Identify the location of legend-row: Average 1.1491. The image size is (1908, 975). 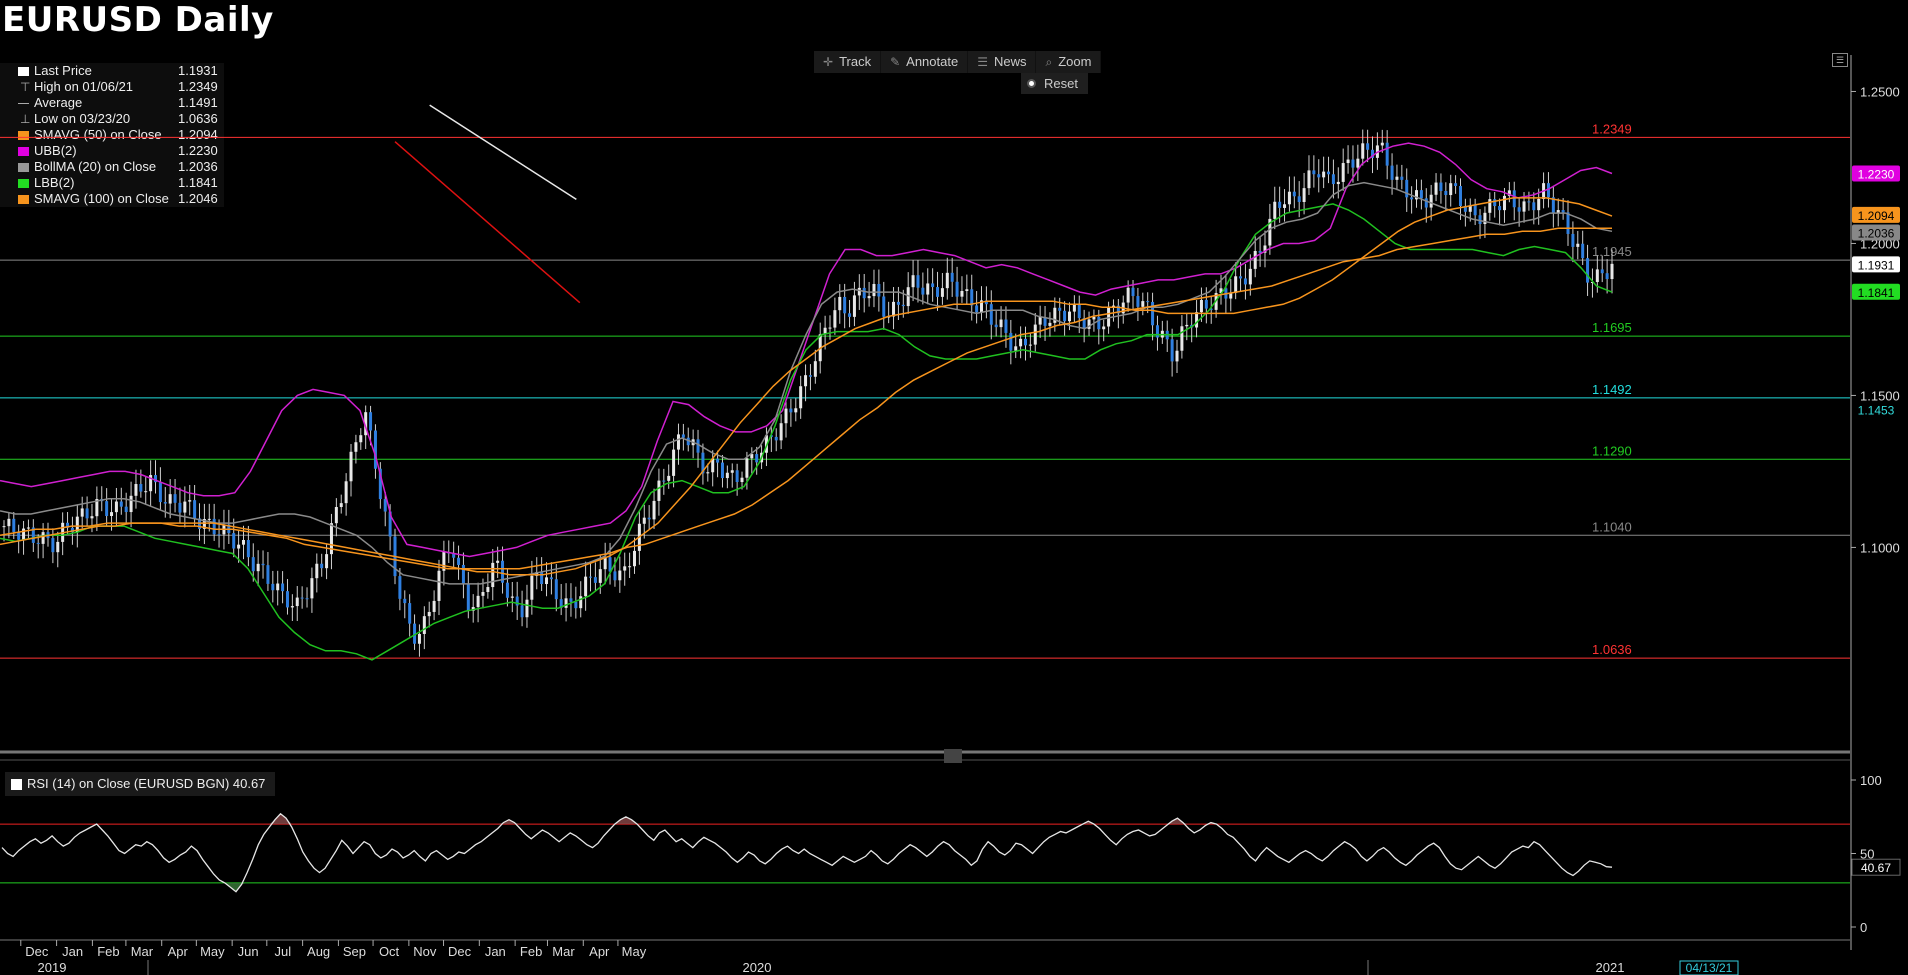
(112, 103).